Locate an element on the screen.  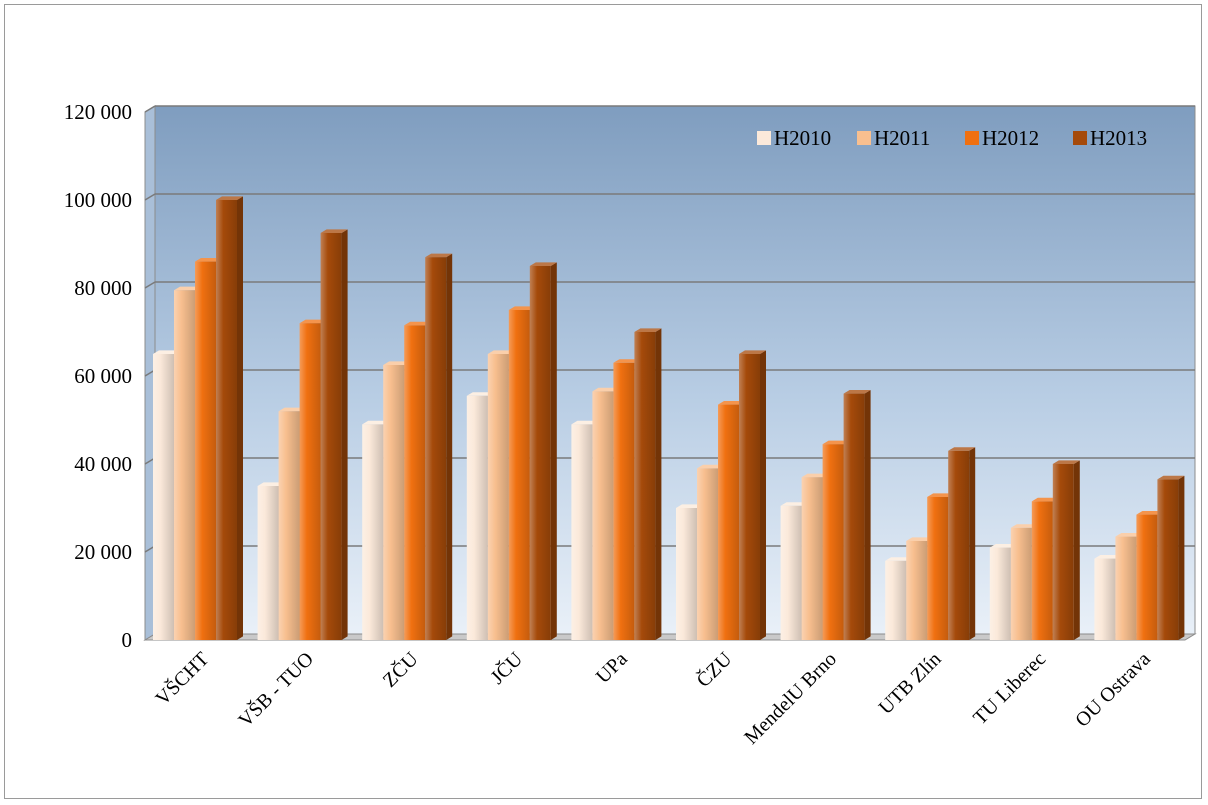
x-tick-label: VŠB - TUO is located at coordinates (275, 689).